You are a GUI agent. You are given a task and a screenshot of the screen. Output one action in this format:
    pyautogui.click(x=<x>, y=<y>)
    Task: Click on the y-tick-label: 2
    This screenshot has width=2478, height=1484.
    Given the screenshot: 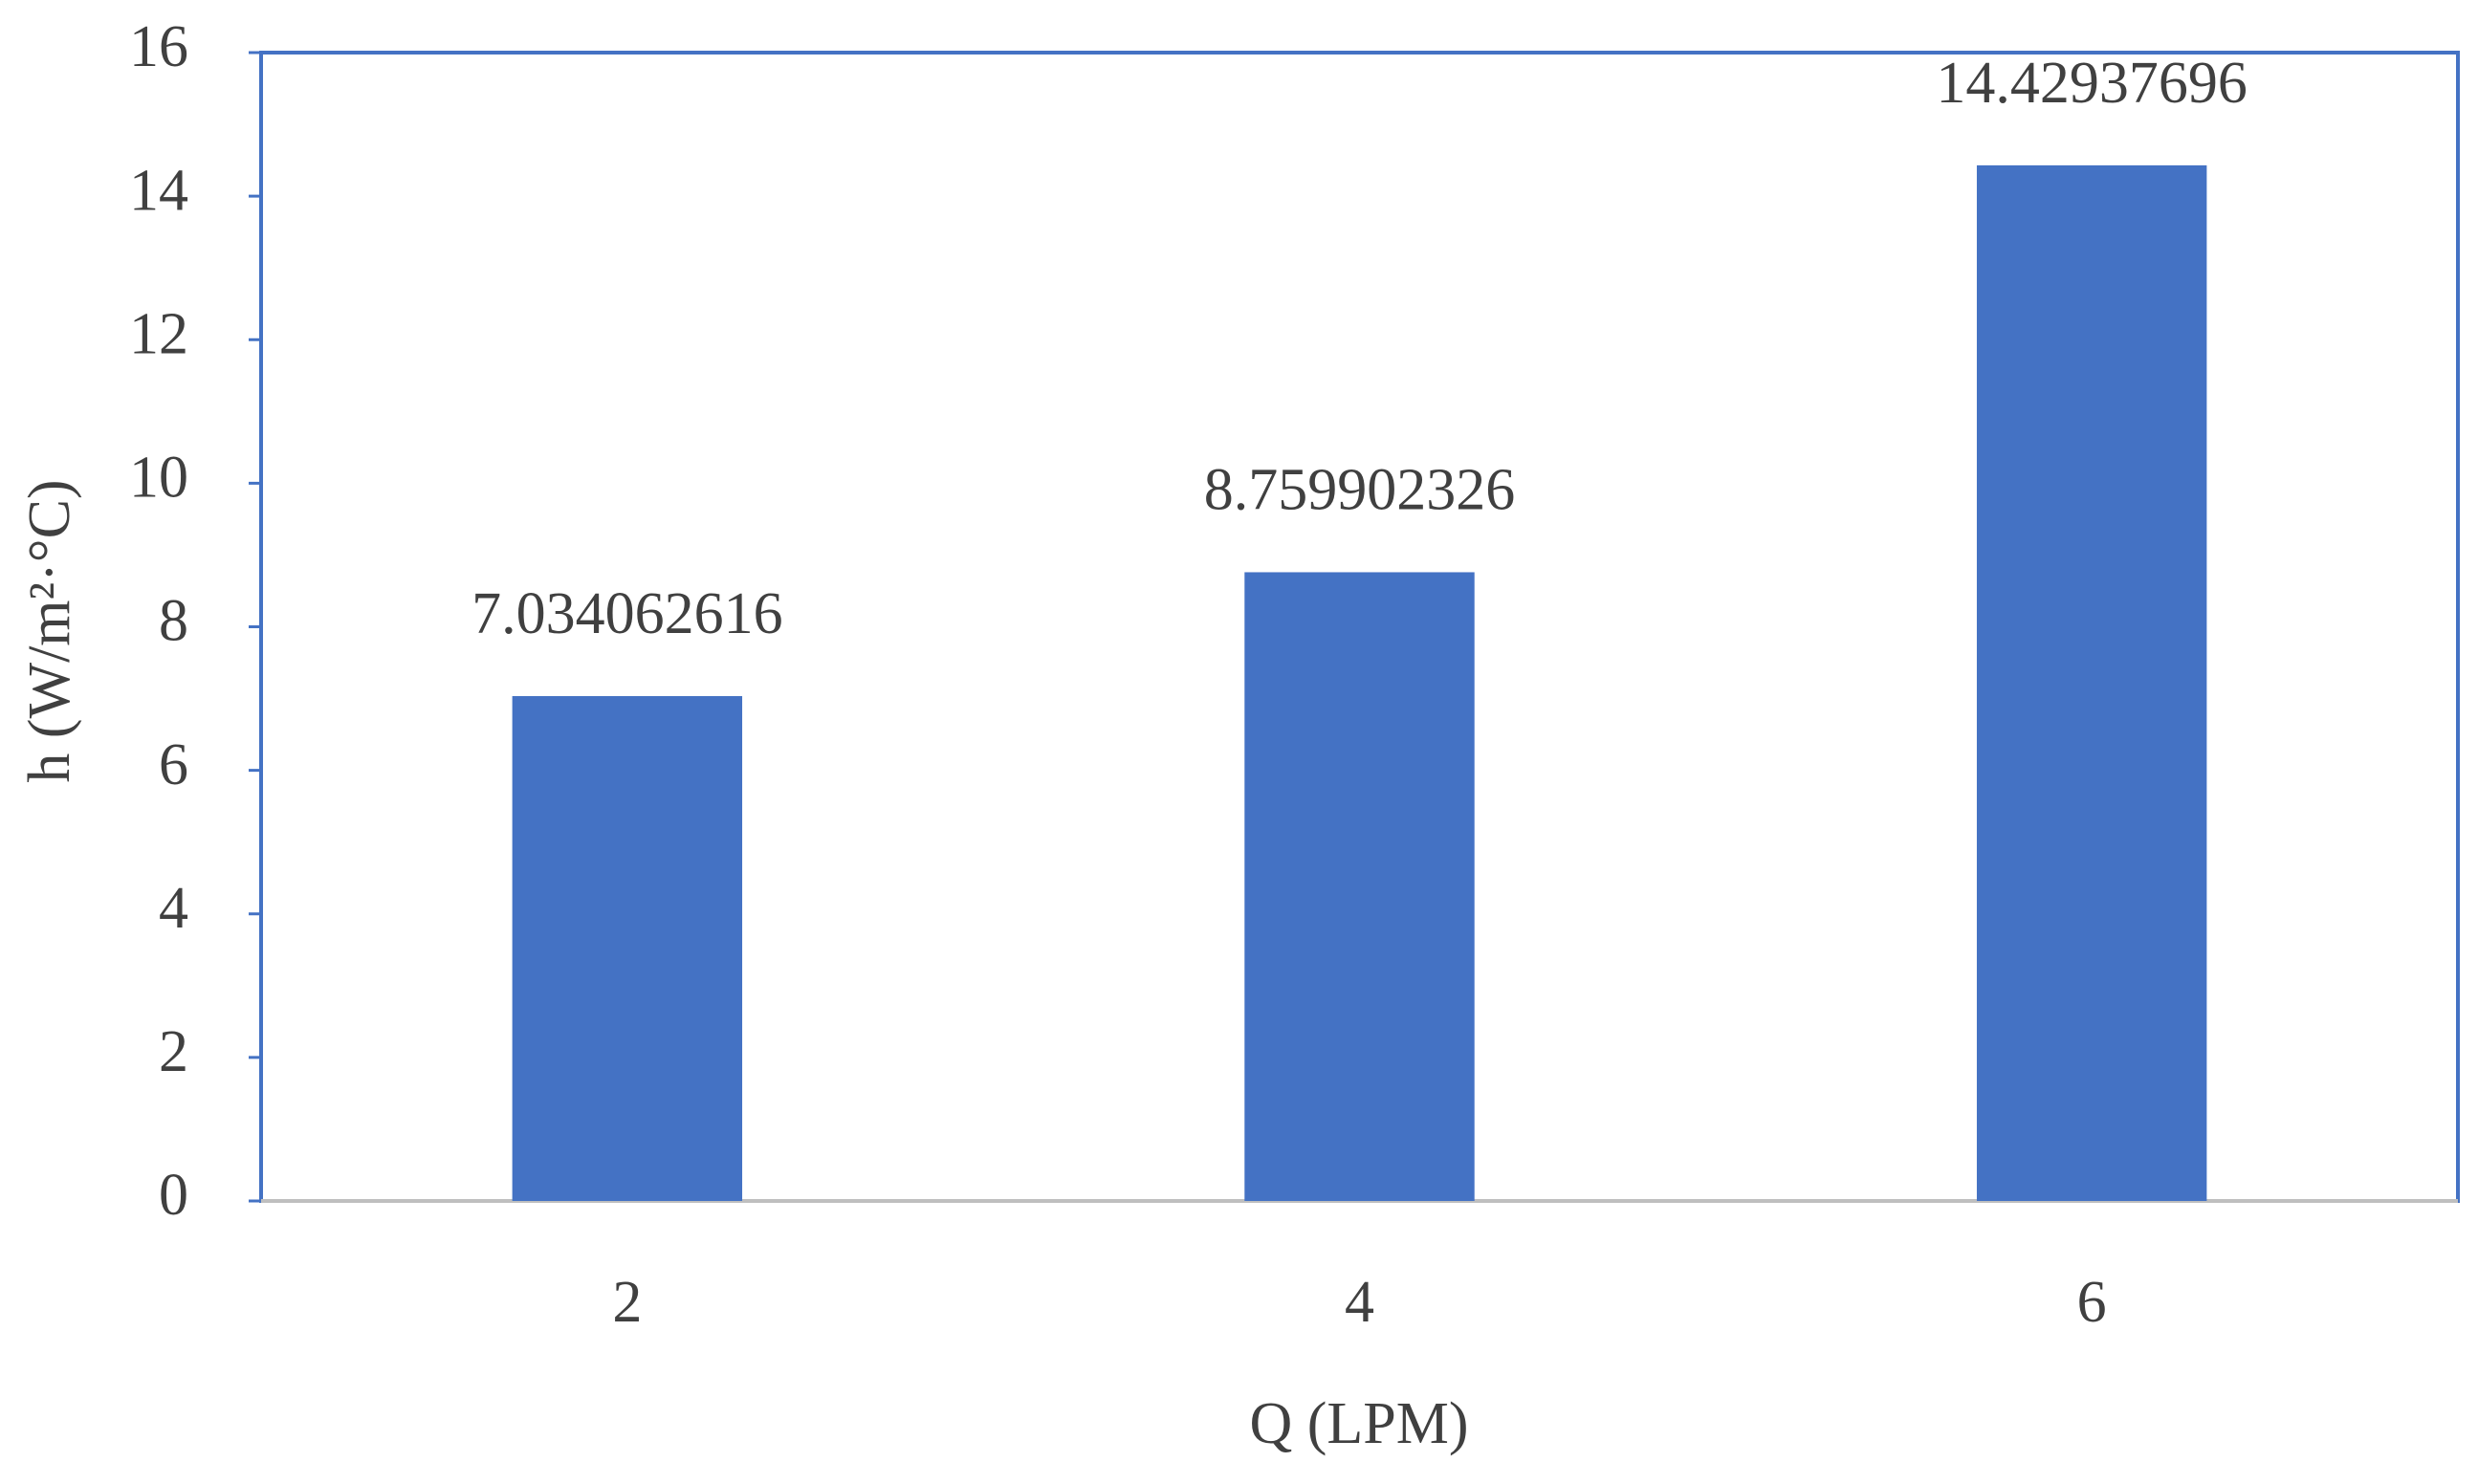 What is the action you would take?
    pyautogui.click(x=173, y=1051)
    